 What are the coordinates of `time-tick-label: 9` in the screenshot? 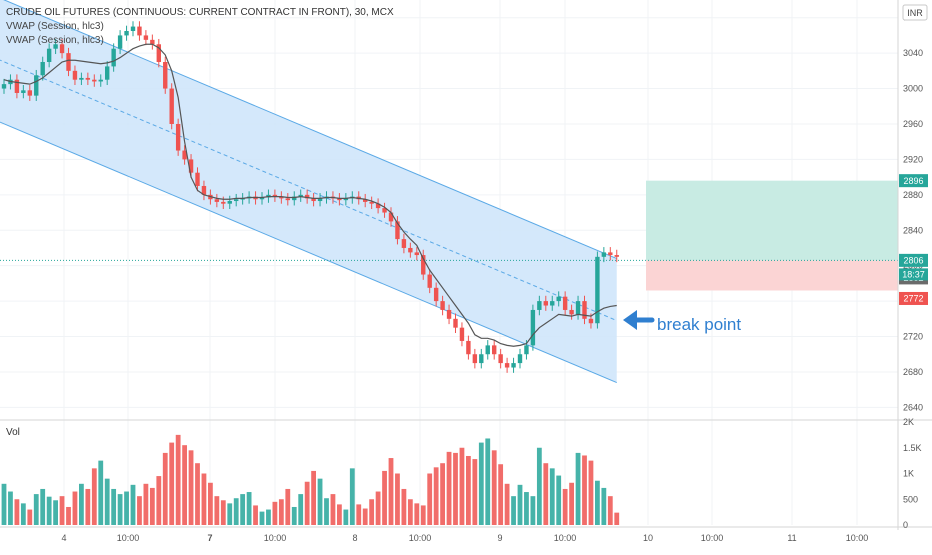 It's located at (499, 538).